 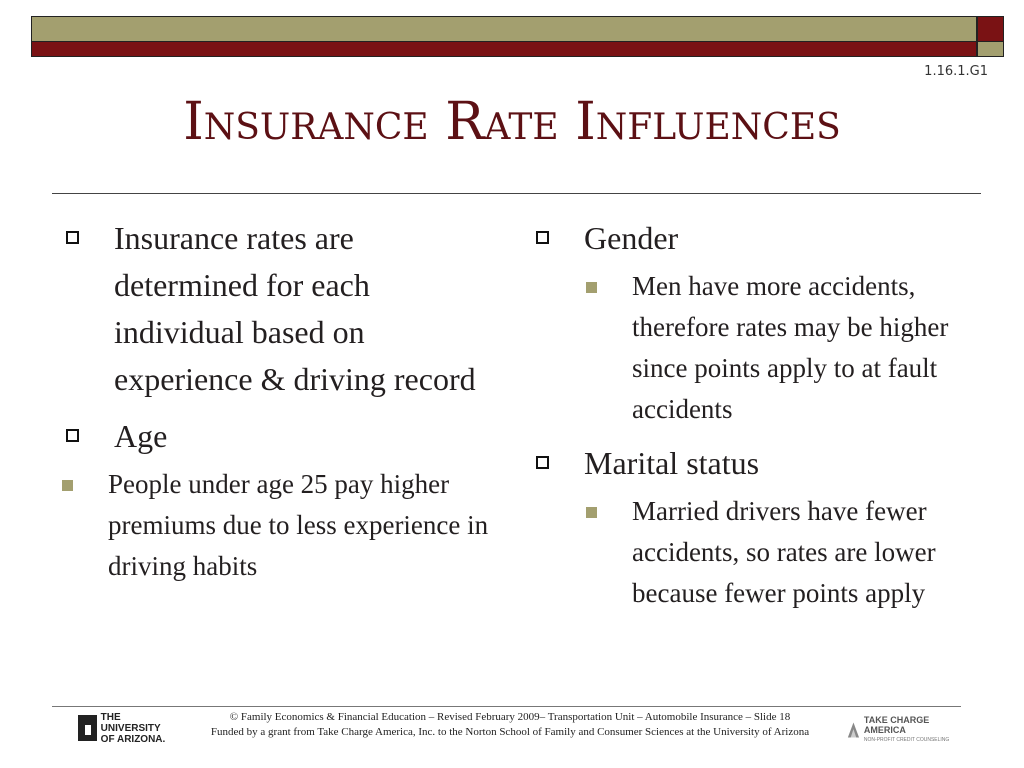 I want to click on bullet-gender: Gender, so click(x=750, y=238).